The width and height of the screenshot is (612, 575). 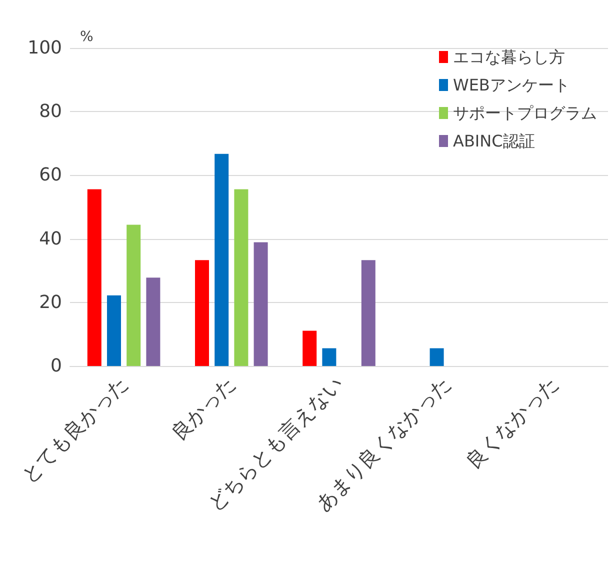 I want to click on x-tick-label: 良くなかった, so click(x=511, y=423).